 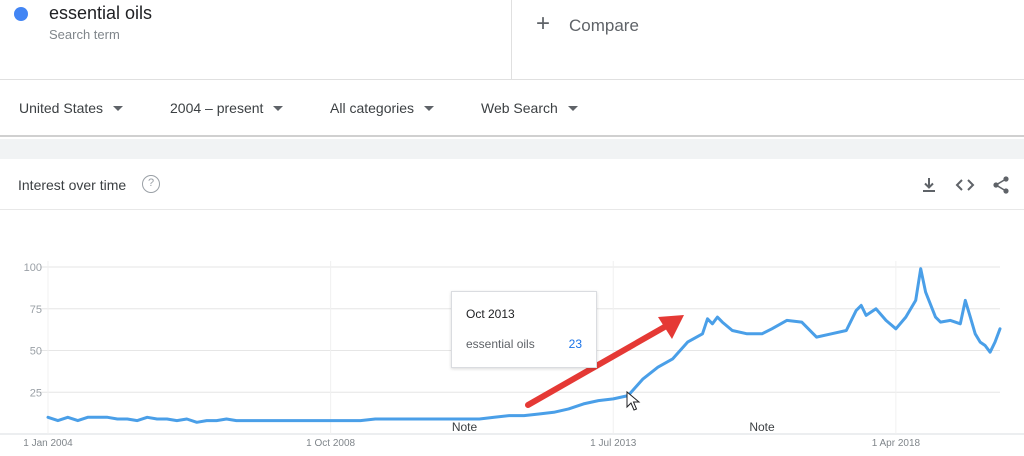 What do you see at coordinates (36, 393) in the screenshot?
I see `y-tick-25: 25` at bounding box center [36, 393].